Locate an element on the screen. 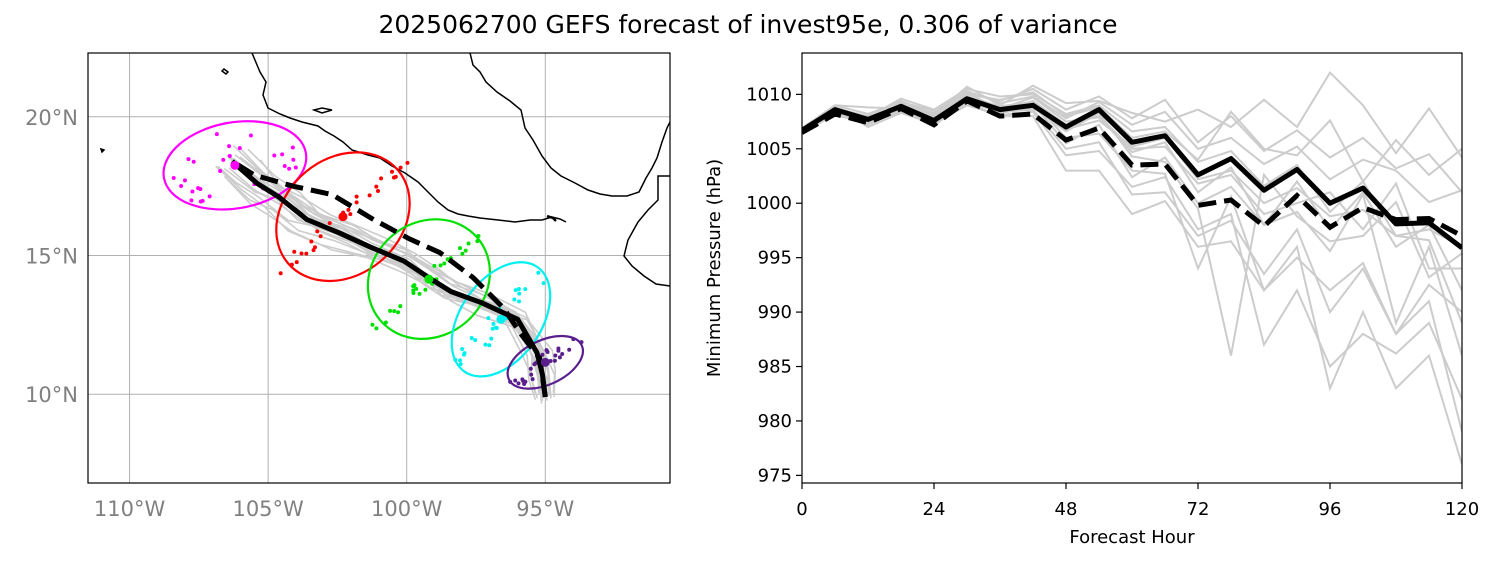 The width and height of the screenshot is (1496, 562). y-tick-label: 1000 is located at coordinates (769, 203).